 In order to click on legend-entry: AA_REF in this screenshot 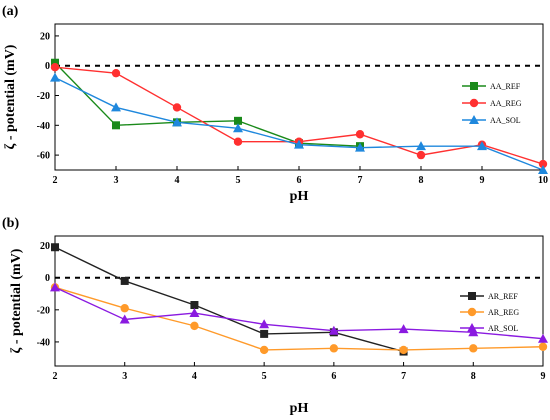, I will do `click(491, 86)`.